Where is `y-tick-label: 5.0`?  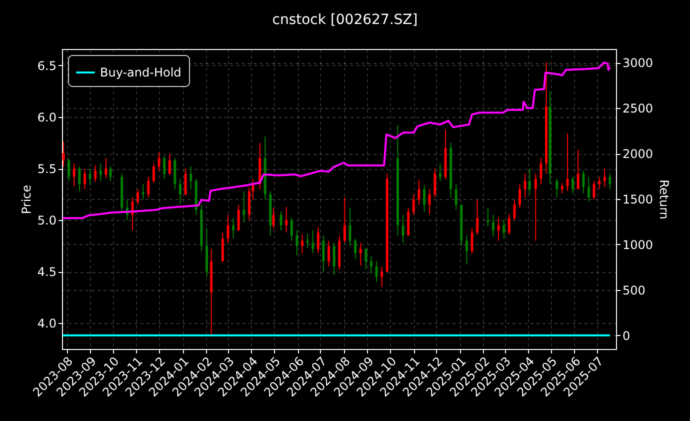 y-tick-label: 5.0 is located at coordinates (46, 221).